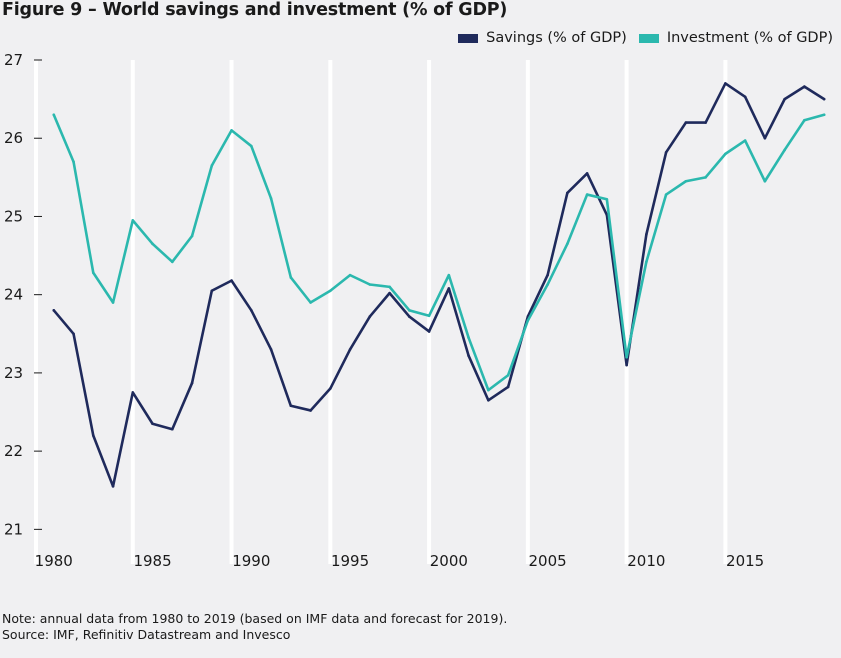 The image size is (841, 658). Describe the element at coordinates (449, 561) in the screenshot. I see `x-tick-label-2000: 2000` at that location.